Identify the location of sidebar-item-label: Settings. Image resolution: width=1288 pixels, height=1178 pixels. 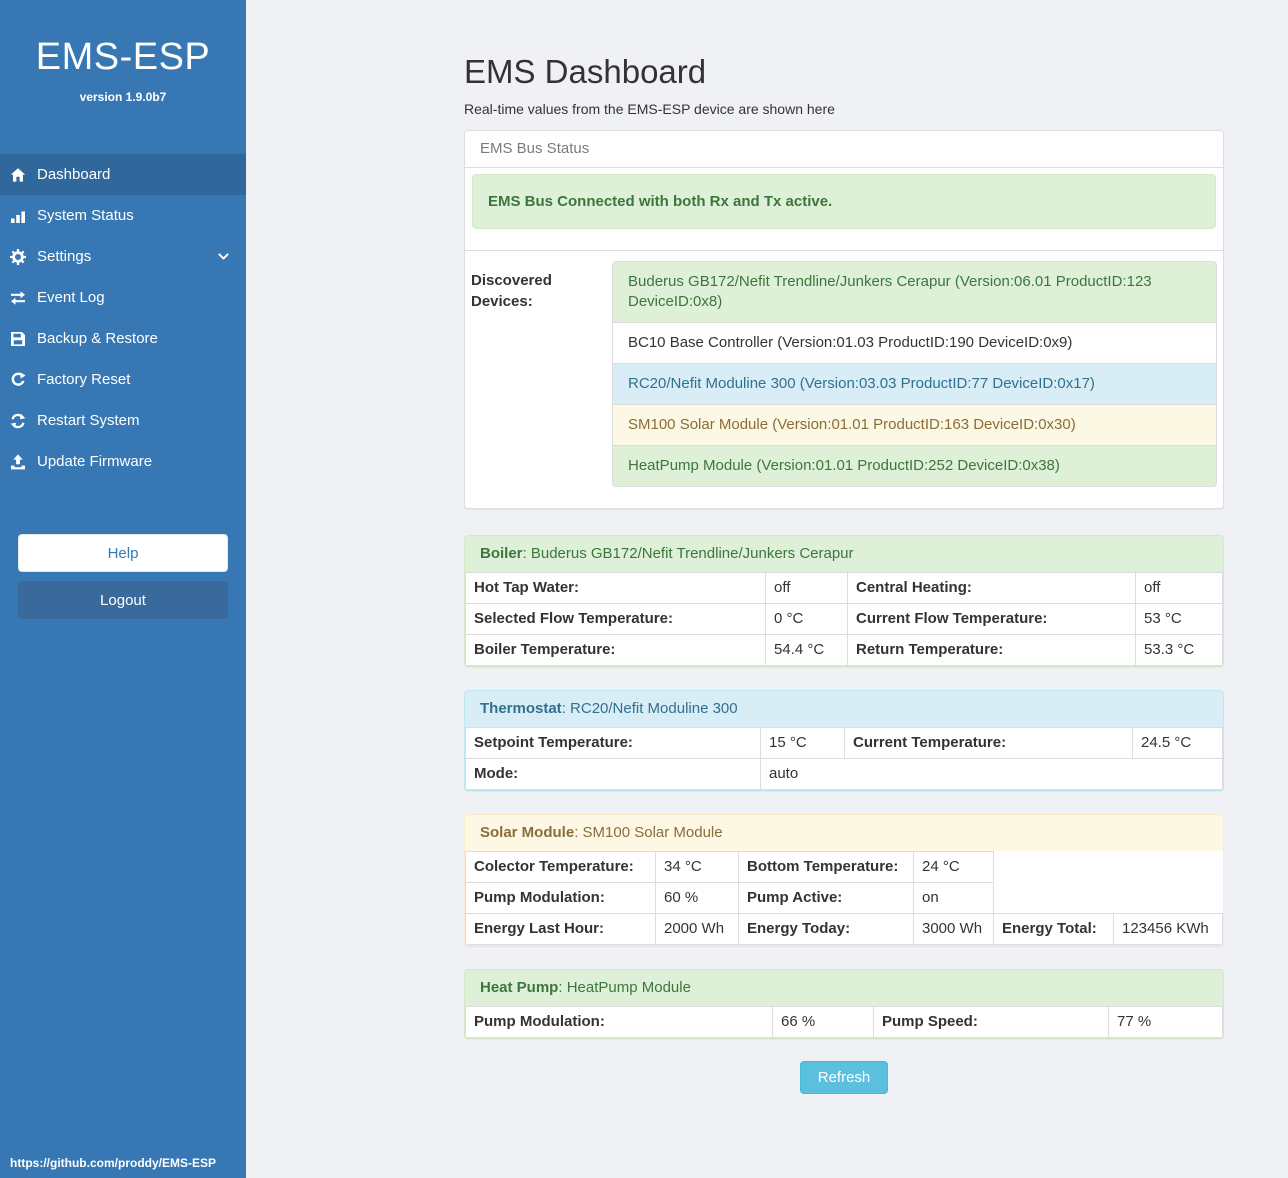
(64, 256).